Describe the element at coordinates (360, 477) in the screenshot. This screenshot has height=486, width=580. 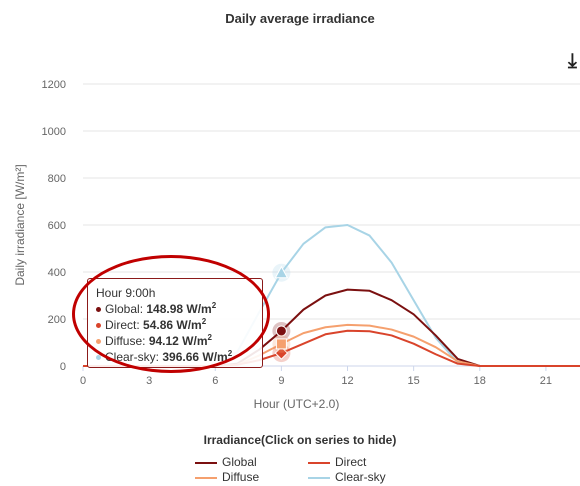
I see `legend-label-clear-sky: Clear-sky` at that location.